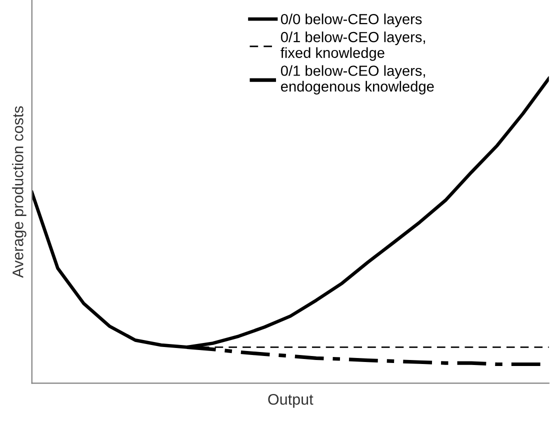  I want to click on x-axis-title: Output, so click(291, 401).